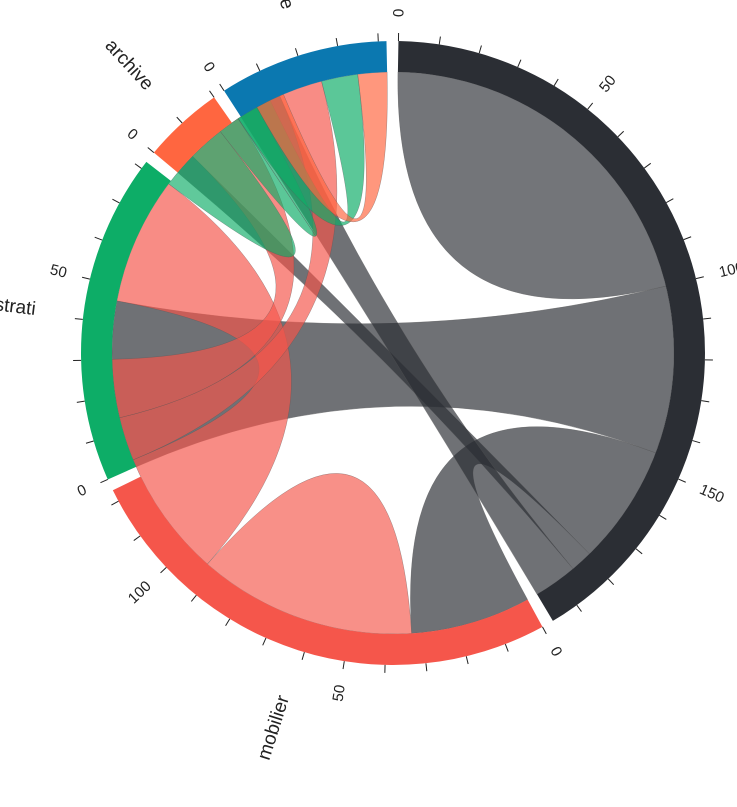  What do you see at coordinates (58, 271) in the screenshot?
I see `tick-label-strati-50: 50` at bounding box center [58, 271].